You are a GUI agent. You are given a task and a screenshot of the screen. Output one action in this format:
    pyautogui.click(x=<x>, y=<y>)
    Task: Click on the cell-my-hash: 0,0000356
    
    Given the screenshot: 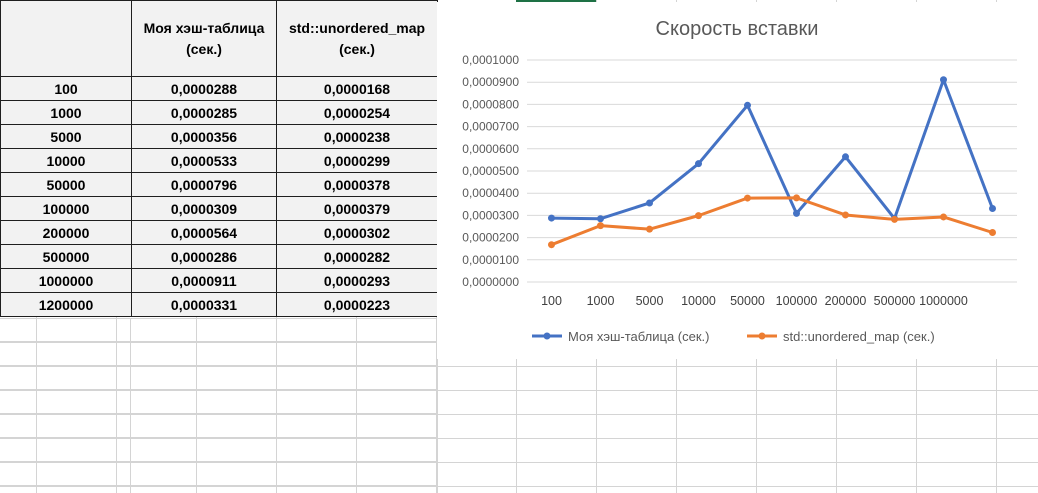 What is the action you would take?
    pyautogui.click(x=204, y=136)
    